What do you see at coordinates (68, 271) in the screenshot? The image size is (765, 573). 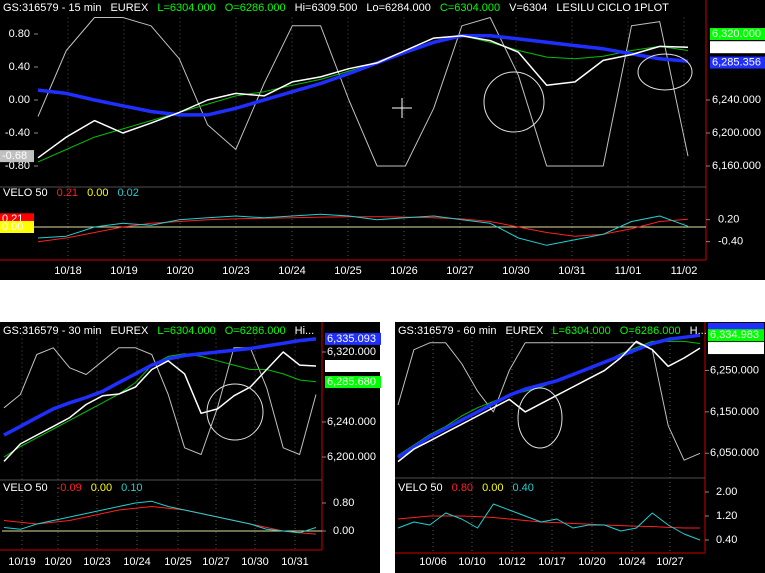 I see `x-tick-label: 10/18` at bounding box center [68, 271].